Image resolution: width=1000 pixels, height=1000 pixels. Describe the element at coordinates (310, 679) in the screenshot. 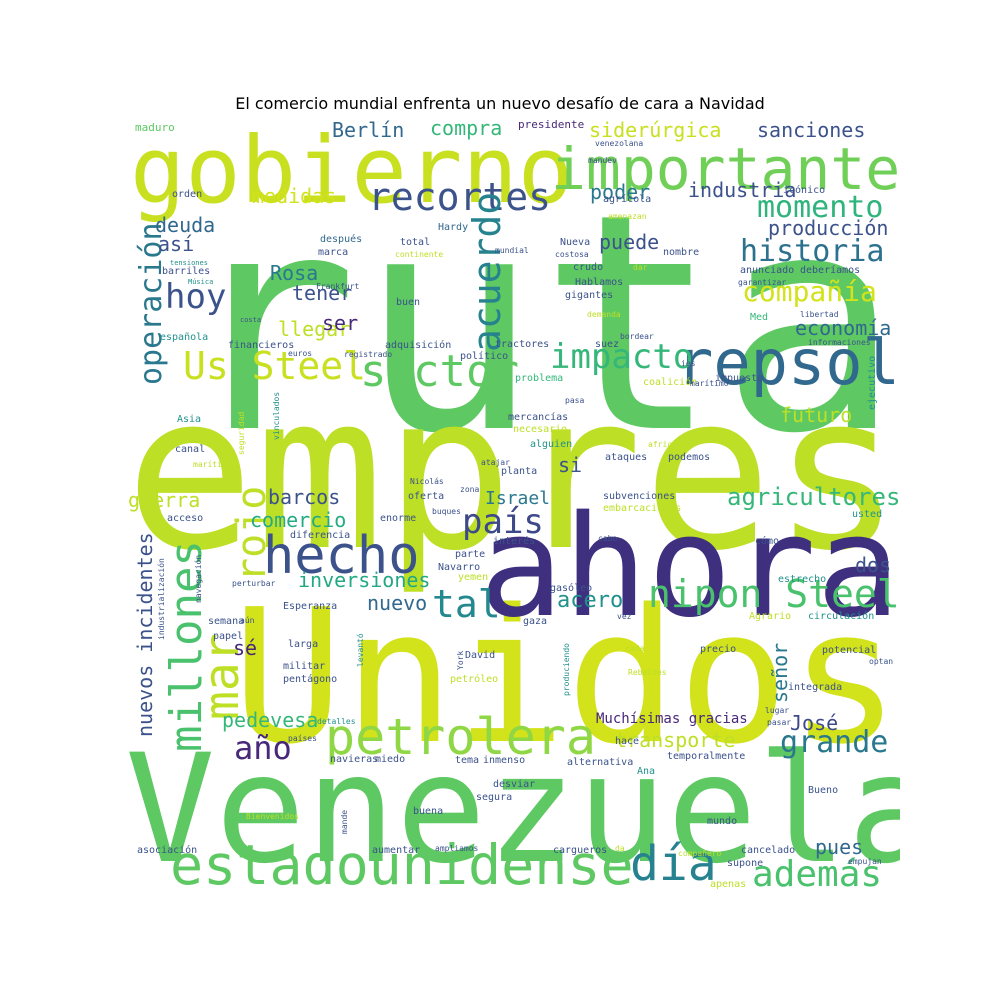

I see `cloud-word: pentágono` at that location.